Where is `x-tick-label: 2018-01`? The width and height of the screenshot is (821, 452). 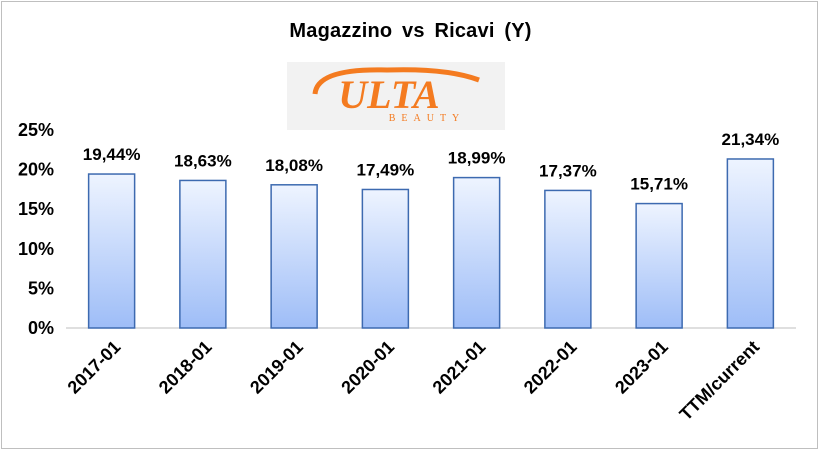 x-tick-label: 2018-01 is located at coordinates (185, 367).